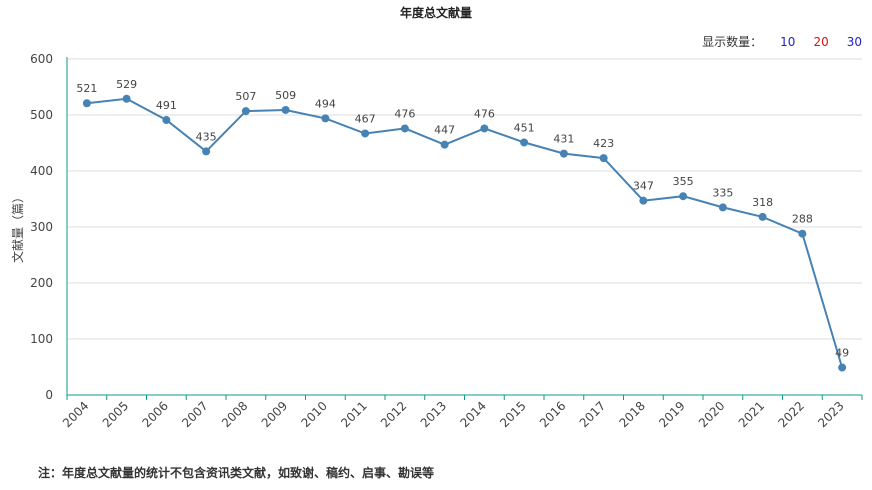 The height and width of the screenshot is (490, 872). What do you see at coordinates (325, 103) in the screenshot?
I see `data-label: 494` at bounding box center [325, 103].